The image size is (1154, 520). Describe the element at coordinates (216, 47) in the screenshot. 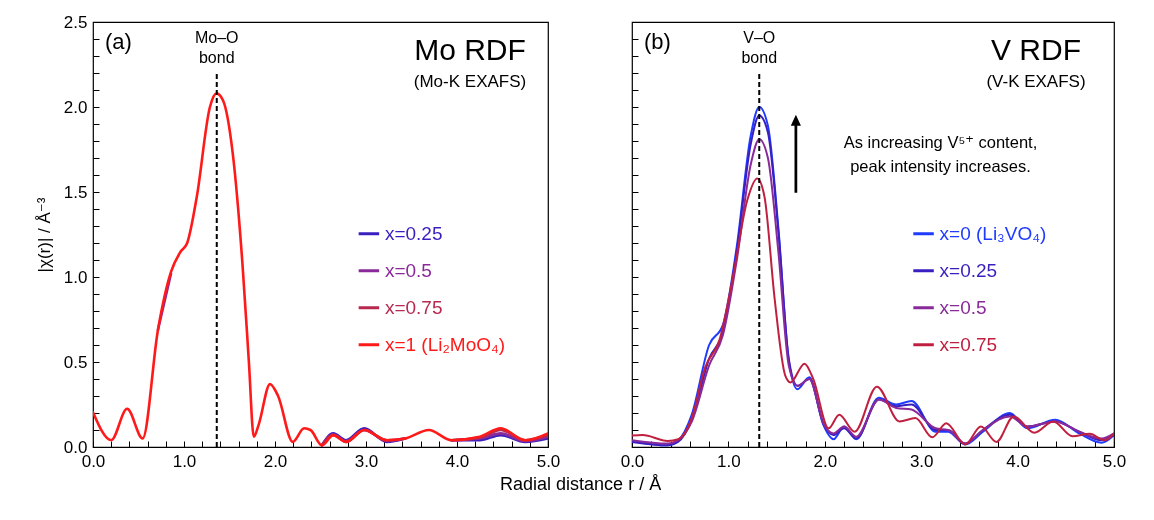

I see `ref-line-label: Mo–O bond` at that location.